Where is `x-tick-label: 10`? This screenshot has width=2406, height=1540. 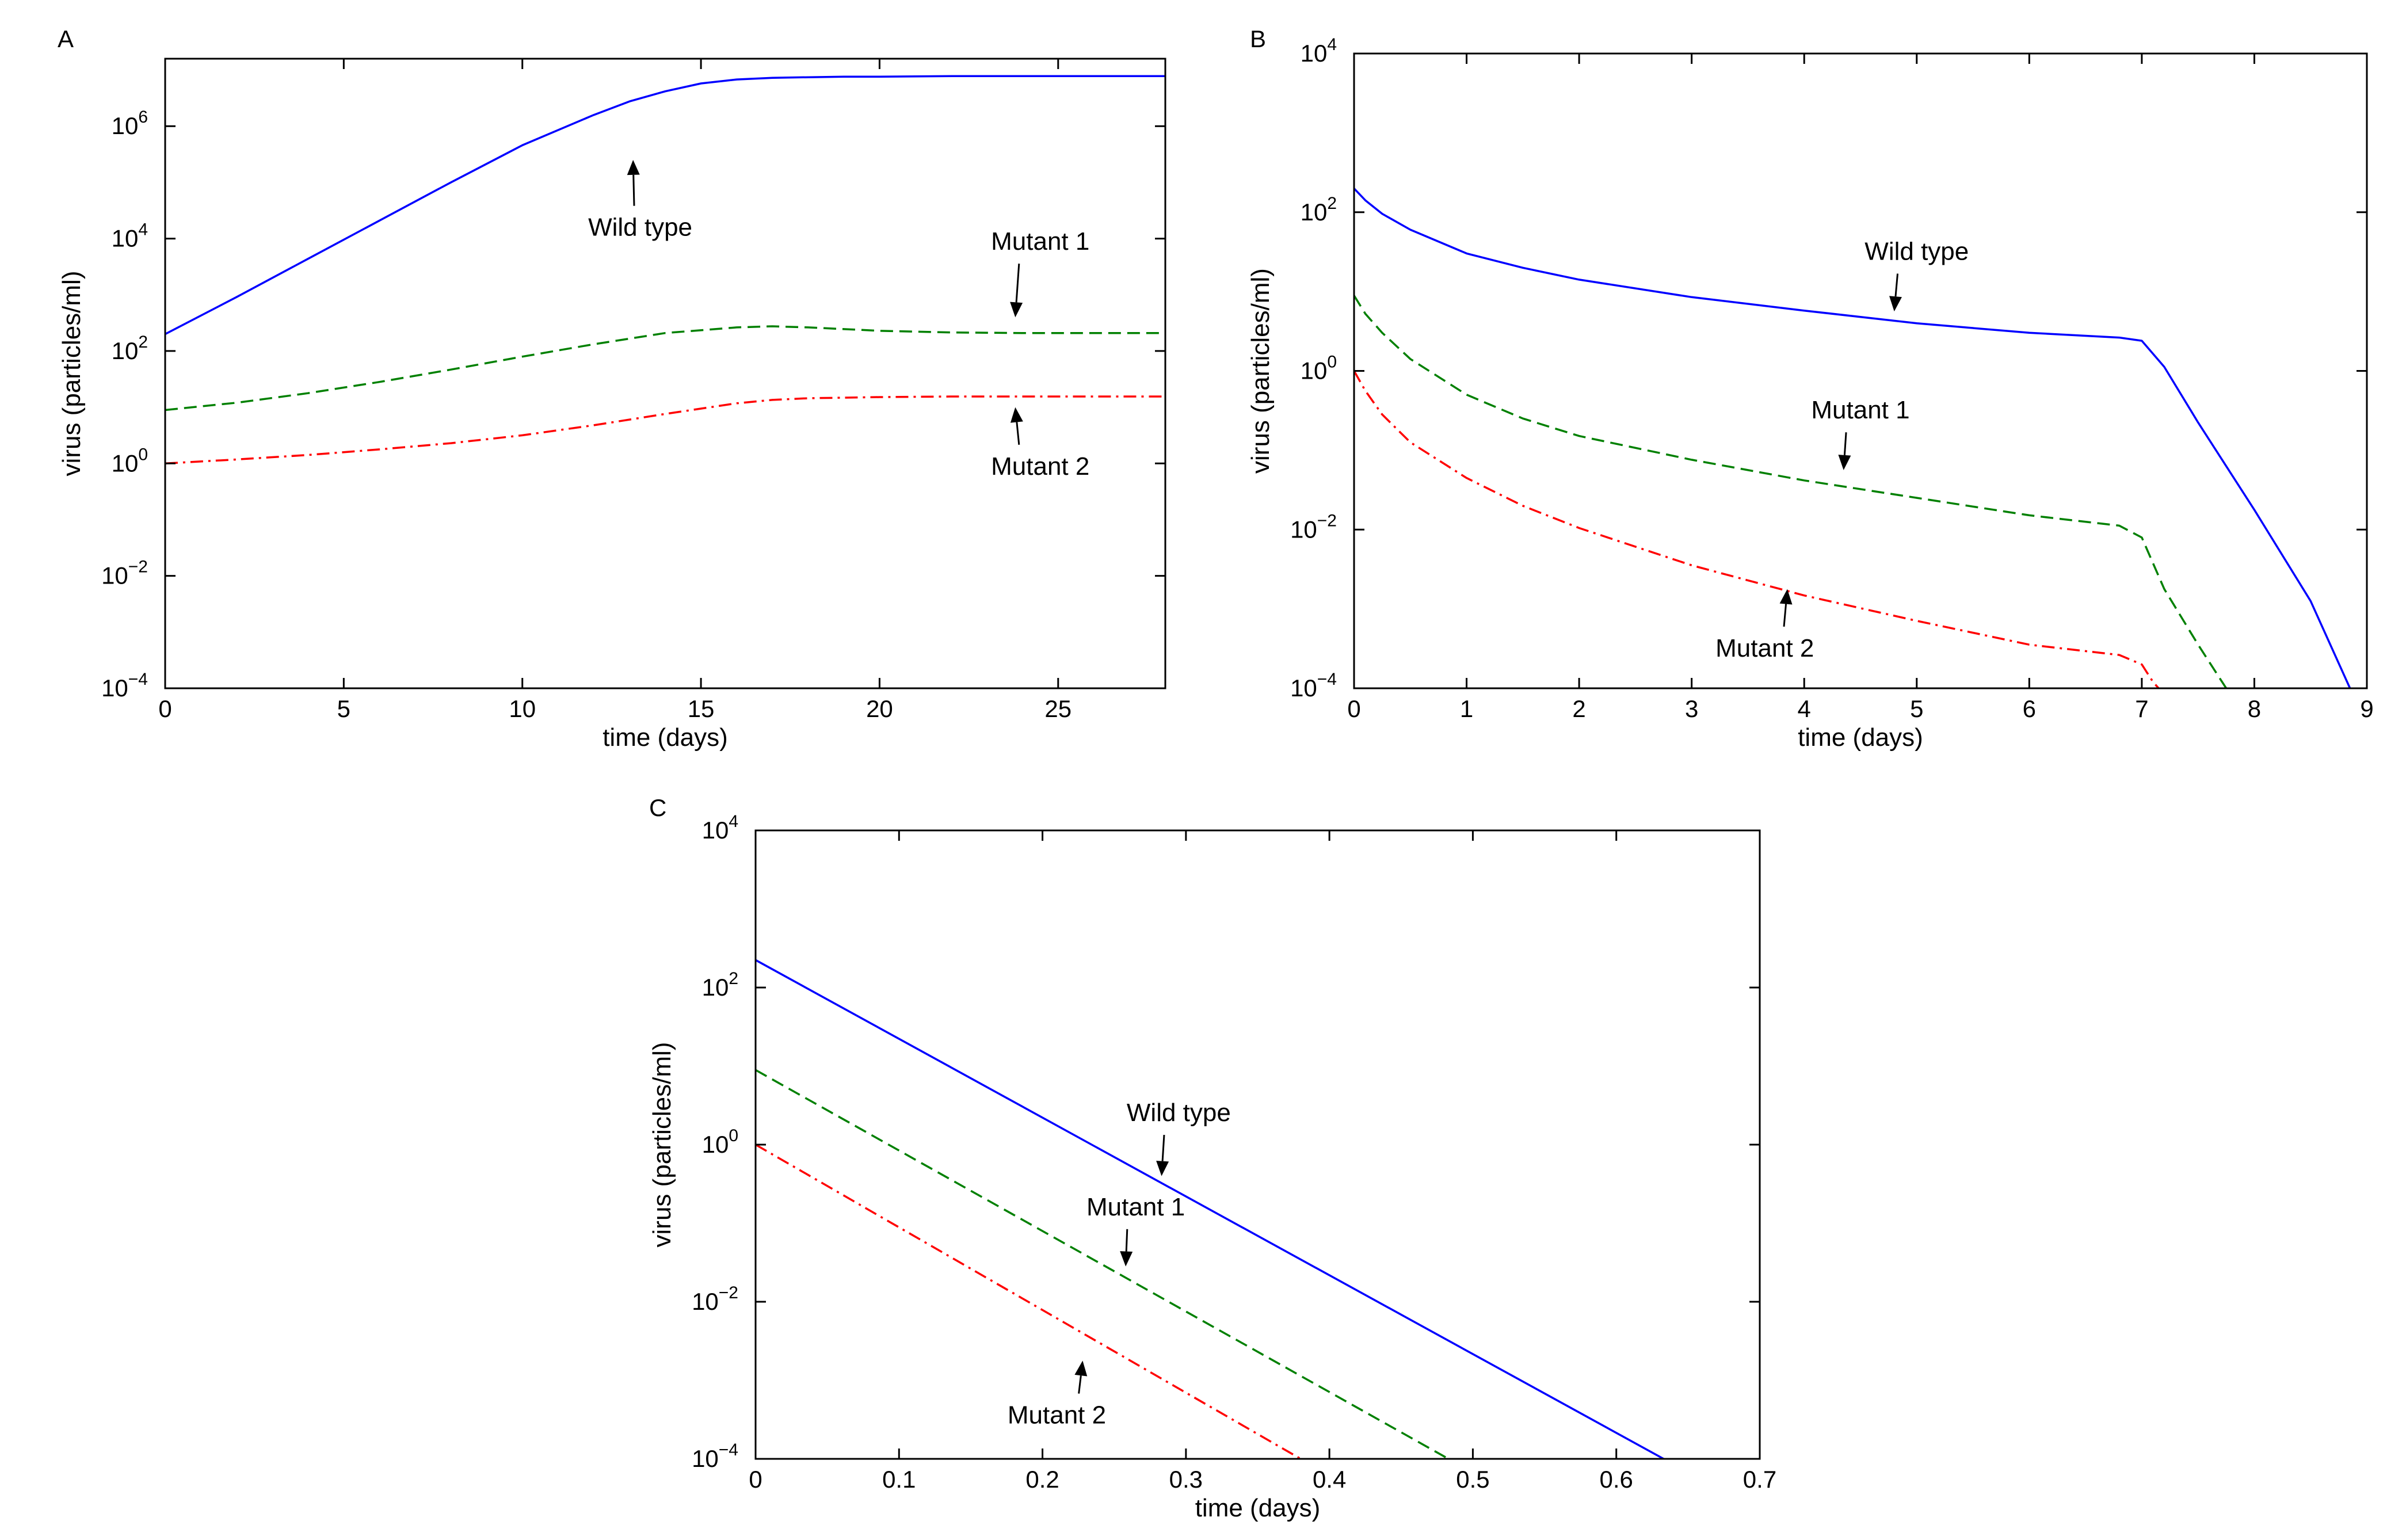 x-tick-label: 10 is located at coordinates (522, 708).